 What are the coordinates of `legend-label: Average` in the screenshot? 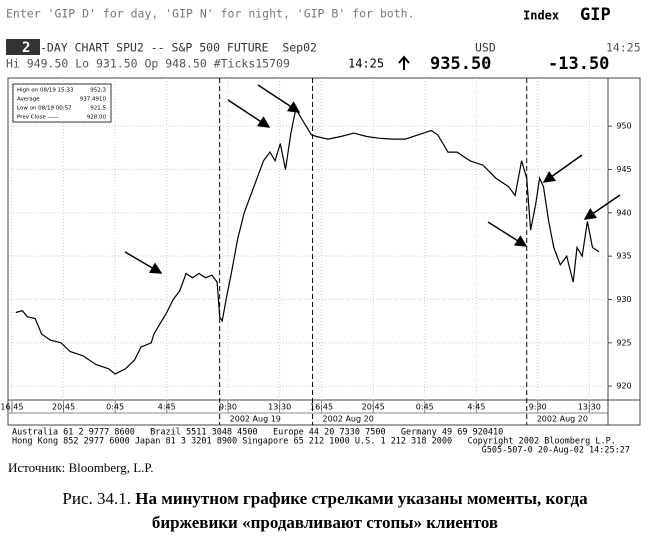 It's located at (28, 100).